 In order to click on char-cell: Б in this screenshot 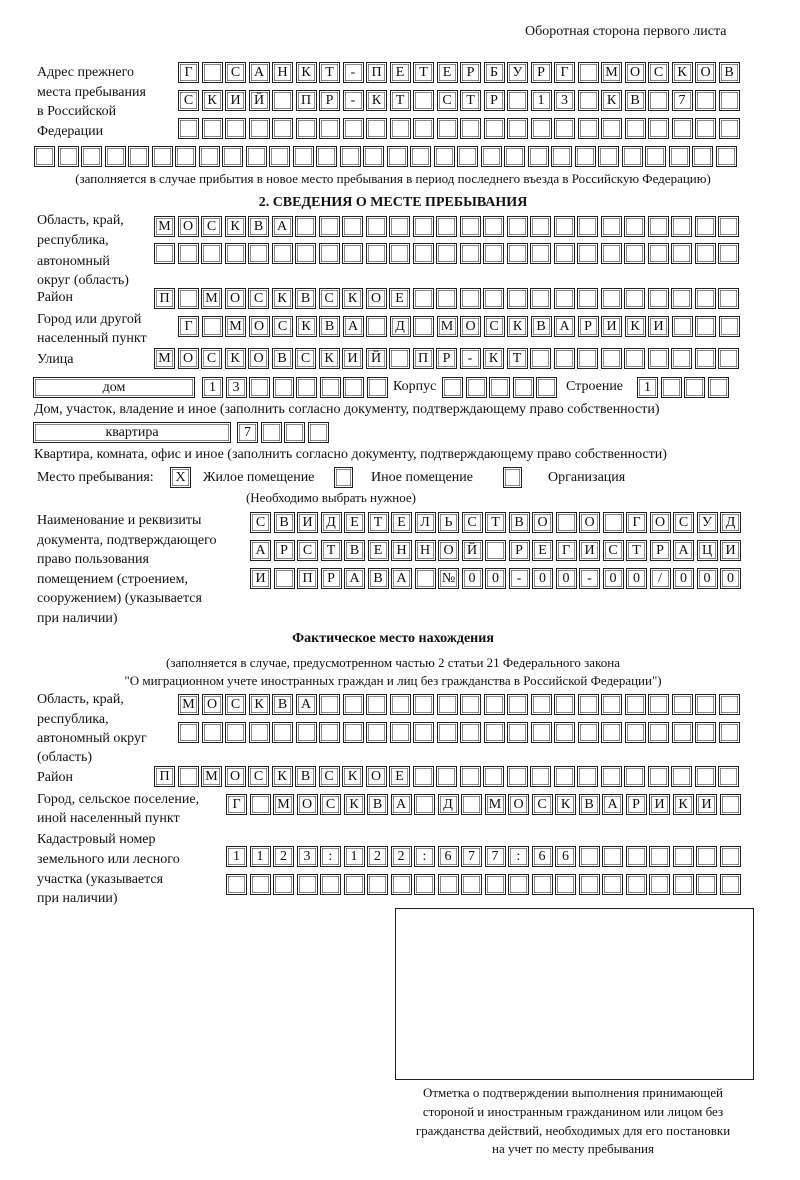, I will do `click(494, 72)`.